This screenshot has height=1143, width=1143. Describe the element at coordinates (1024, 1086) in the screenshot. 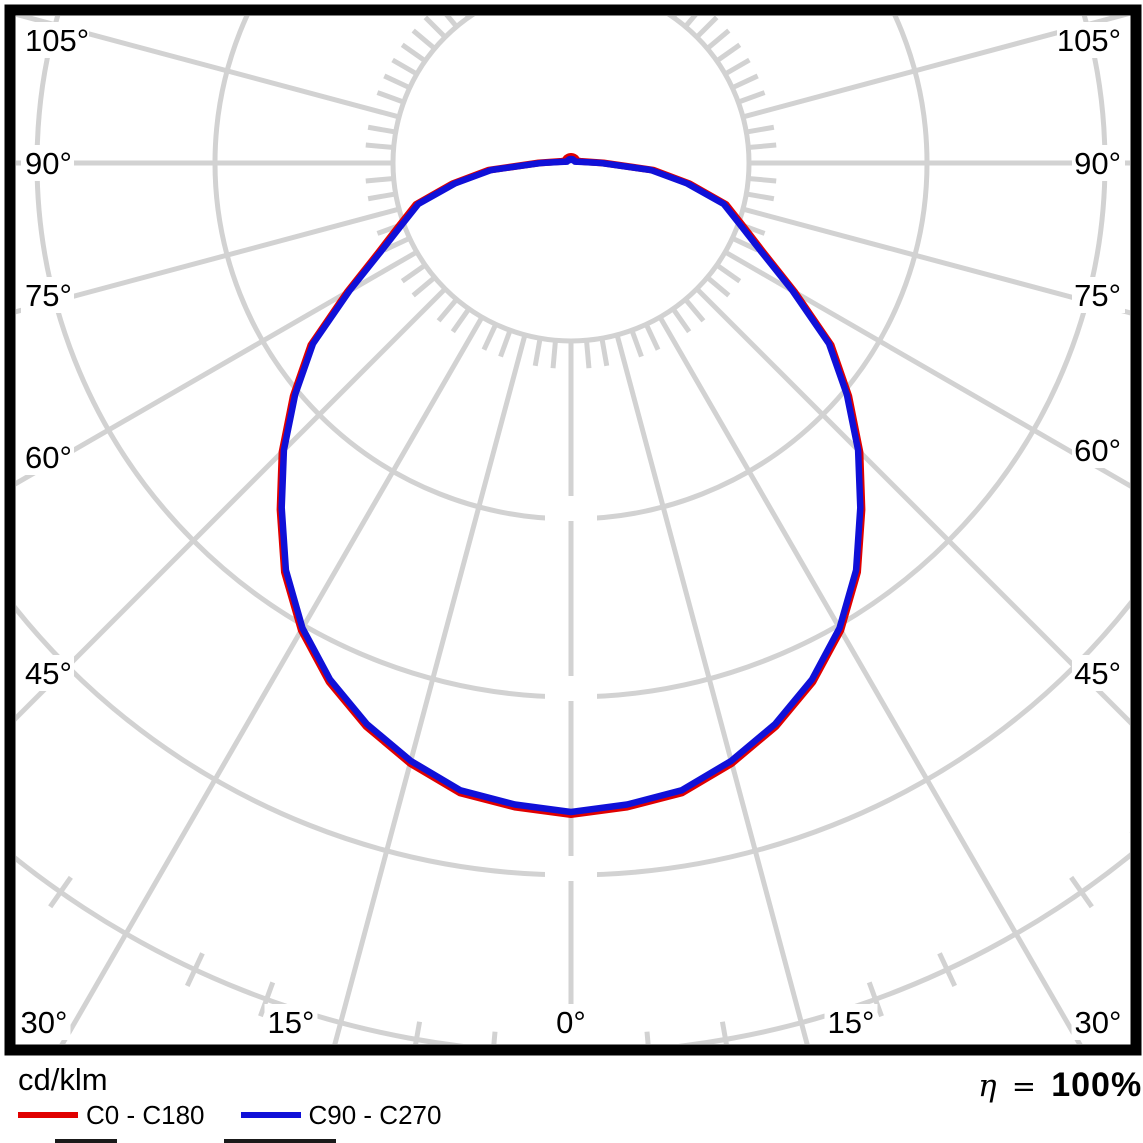

I see `eta-equals: =` at that location.